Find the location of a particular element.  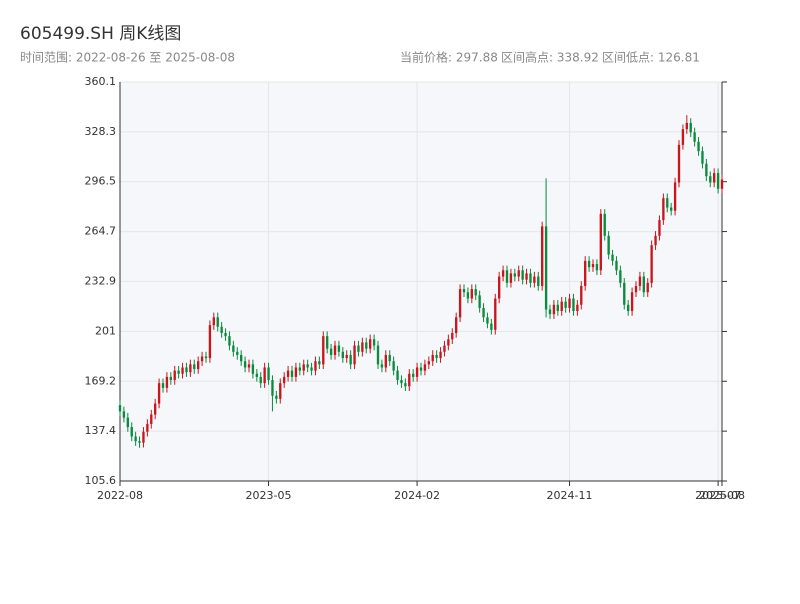

y-tick-label: 328.3 is located at coordinates (101, 131).